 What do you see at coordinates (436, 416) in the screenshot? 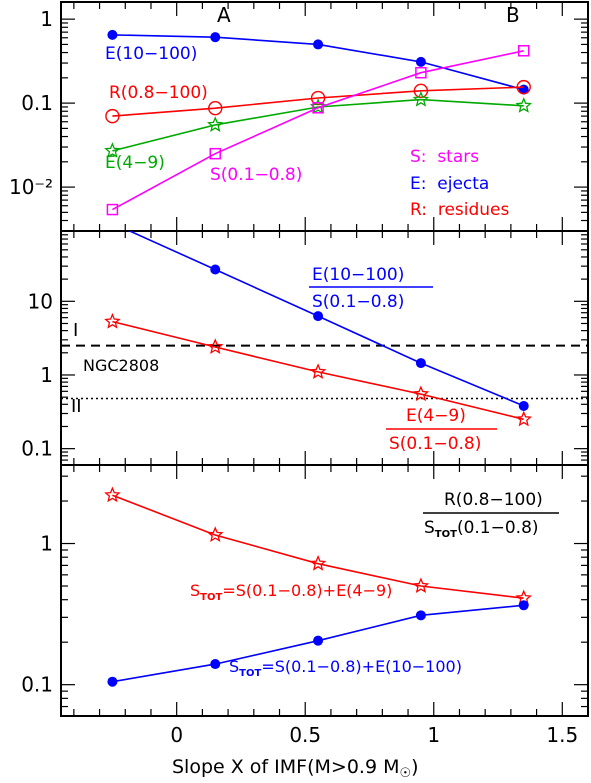
I see `ratio-e4-numerator: E(4−9)` at bounding box center [436, 416].